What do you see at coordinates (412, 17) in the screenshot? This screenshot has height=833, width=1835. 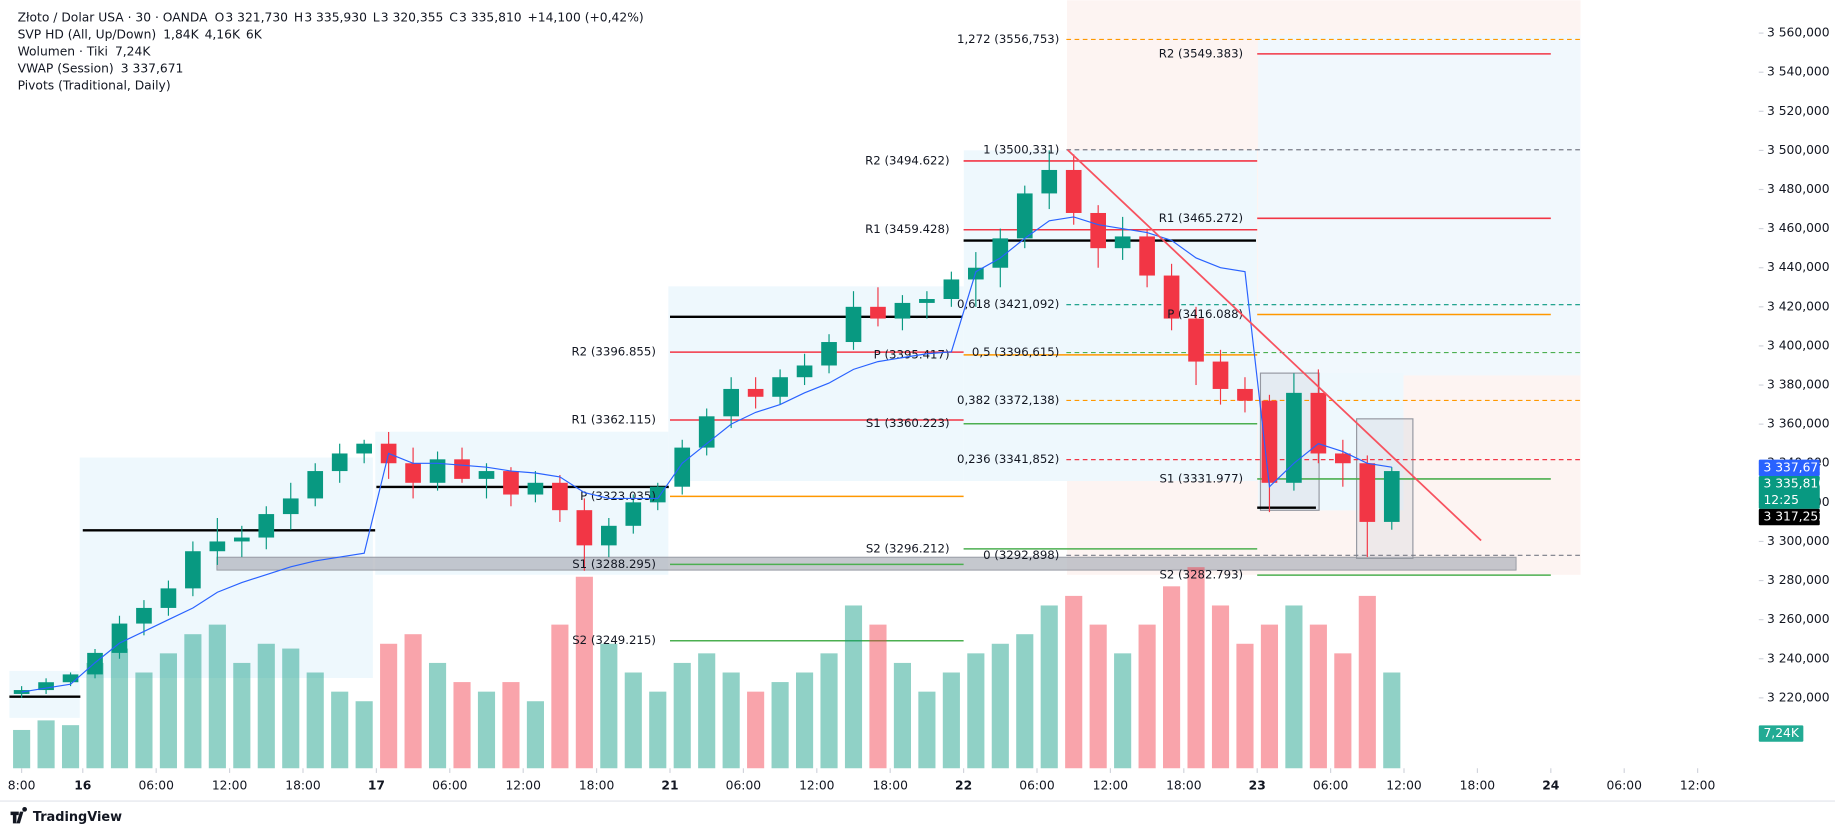 I see `legend-text: 3 320,355` at bounding box center [412, 17].